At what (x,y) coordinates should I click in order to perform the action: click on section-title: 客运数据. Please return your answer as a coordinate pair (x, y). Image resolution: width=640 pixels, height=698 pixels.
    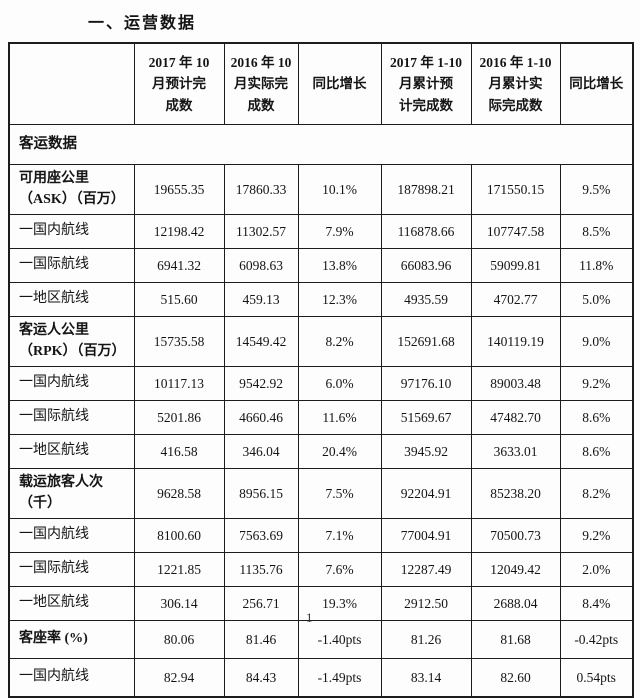
    Looking at the image, I should click on (321, 144).